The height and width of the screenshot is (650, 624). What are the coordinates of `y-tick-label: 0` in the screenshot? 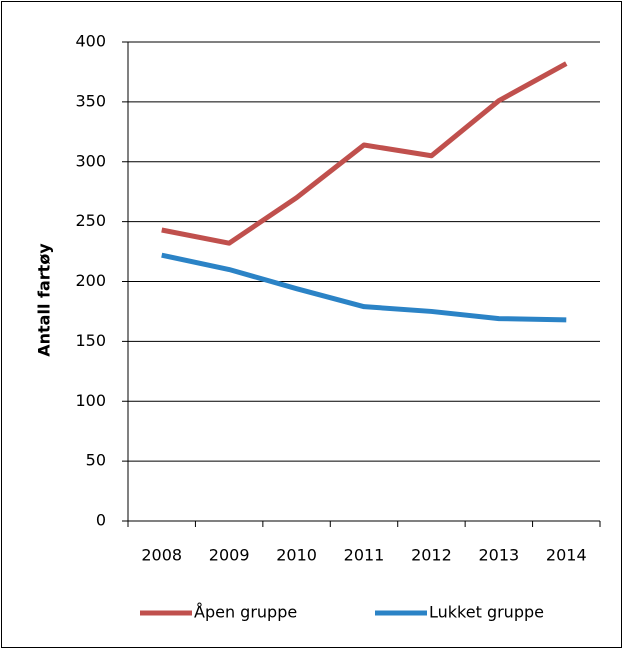 It's located at (101, 520).